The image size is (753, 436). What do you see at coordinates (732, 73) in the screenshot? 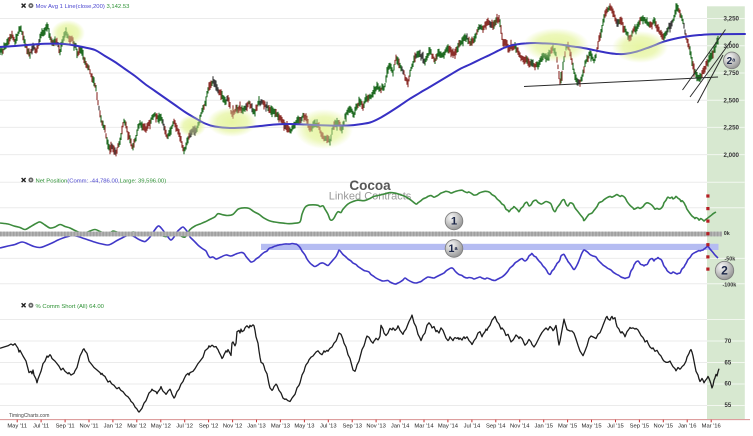
I see `svg-text: 2,750` at bounding box center [732, 73].